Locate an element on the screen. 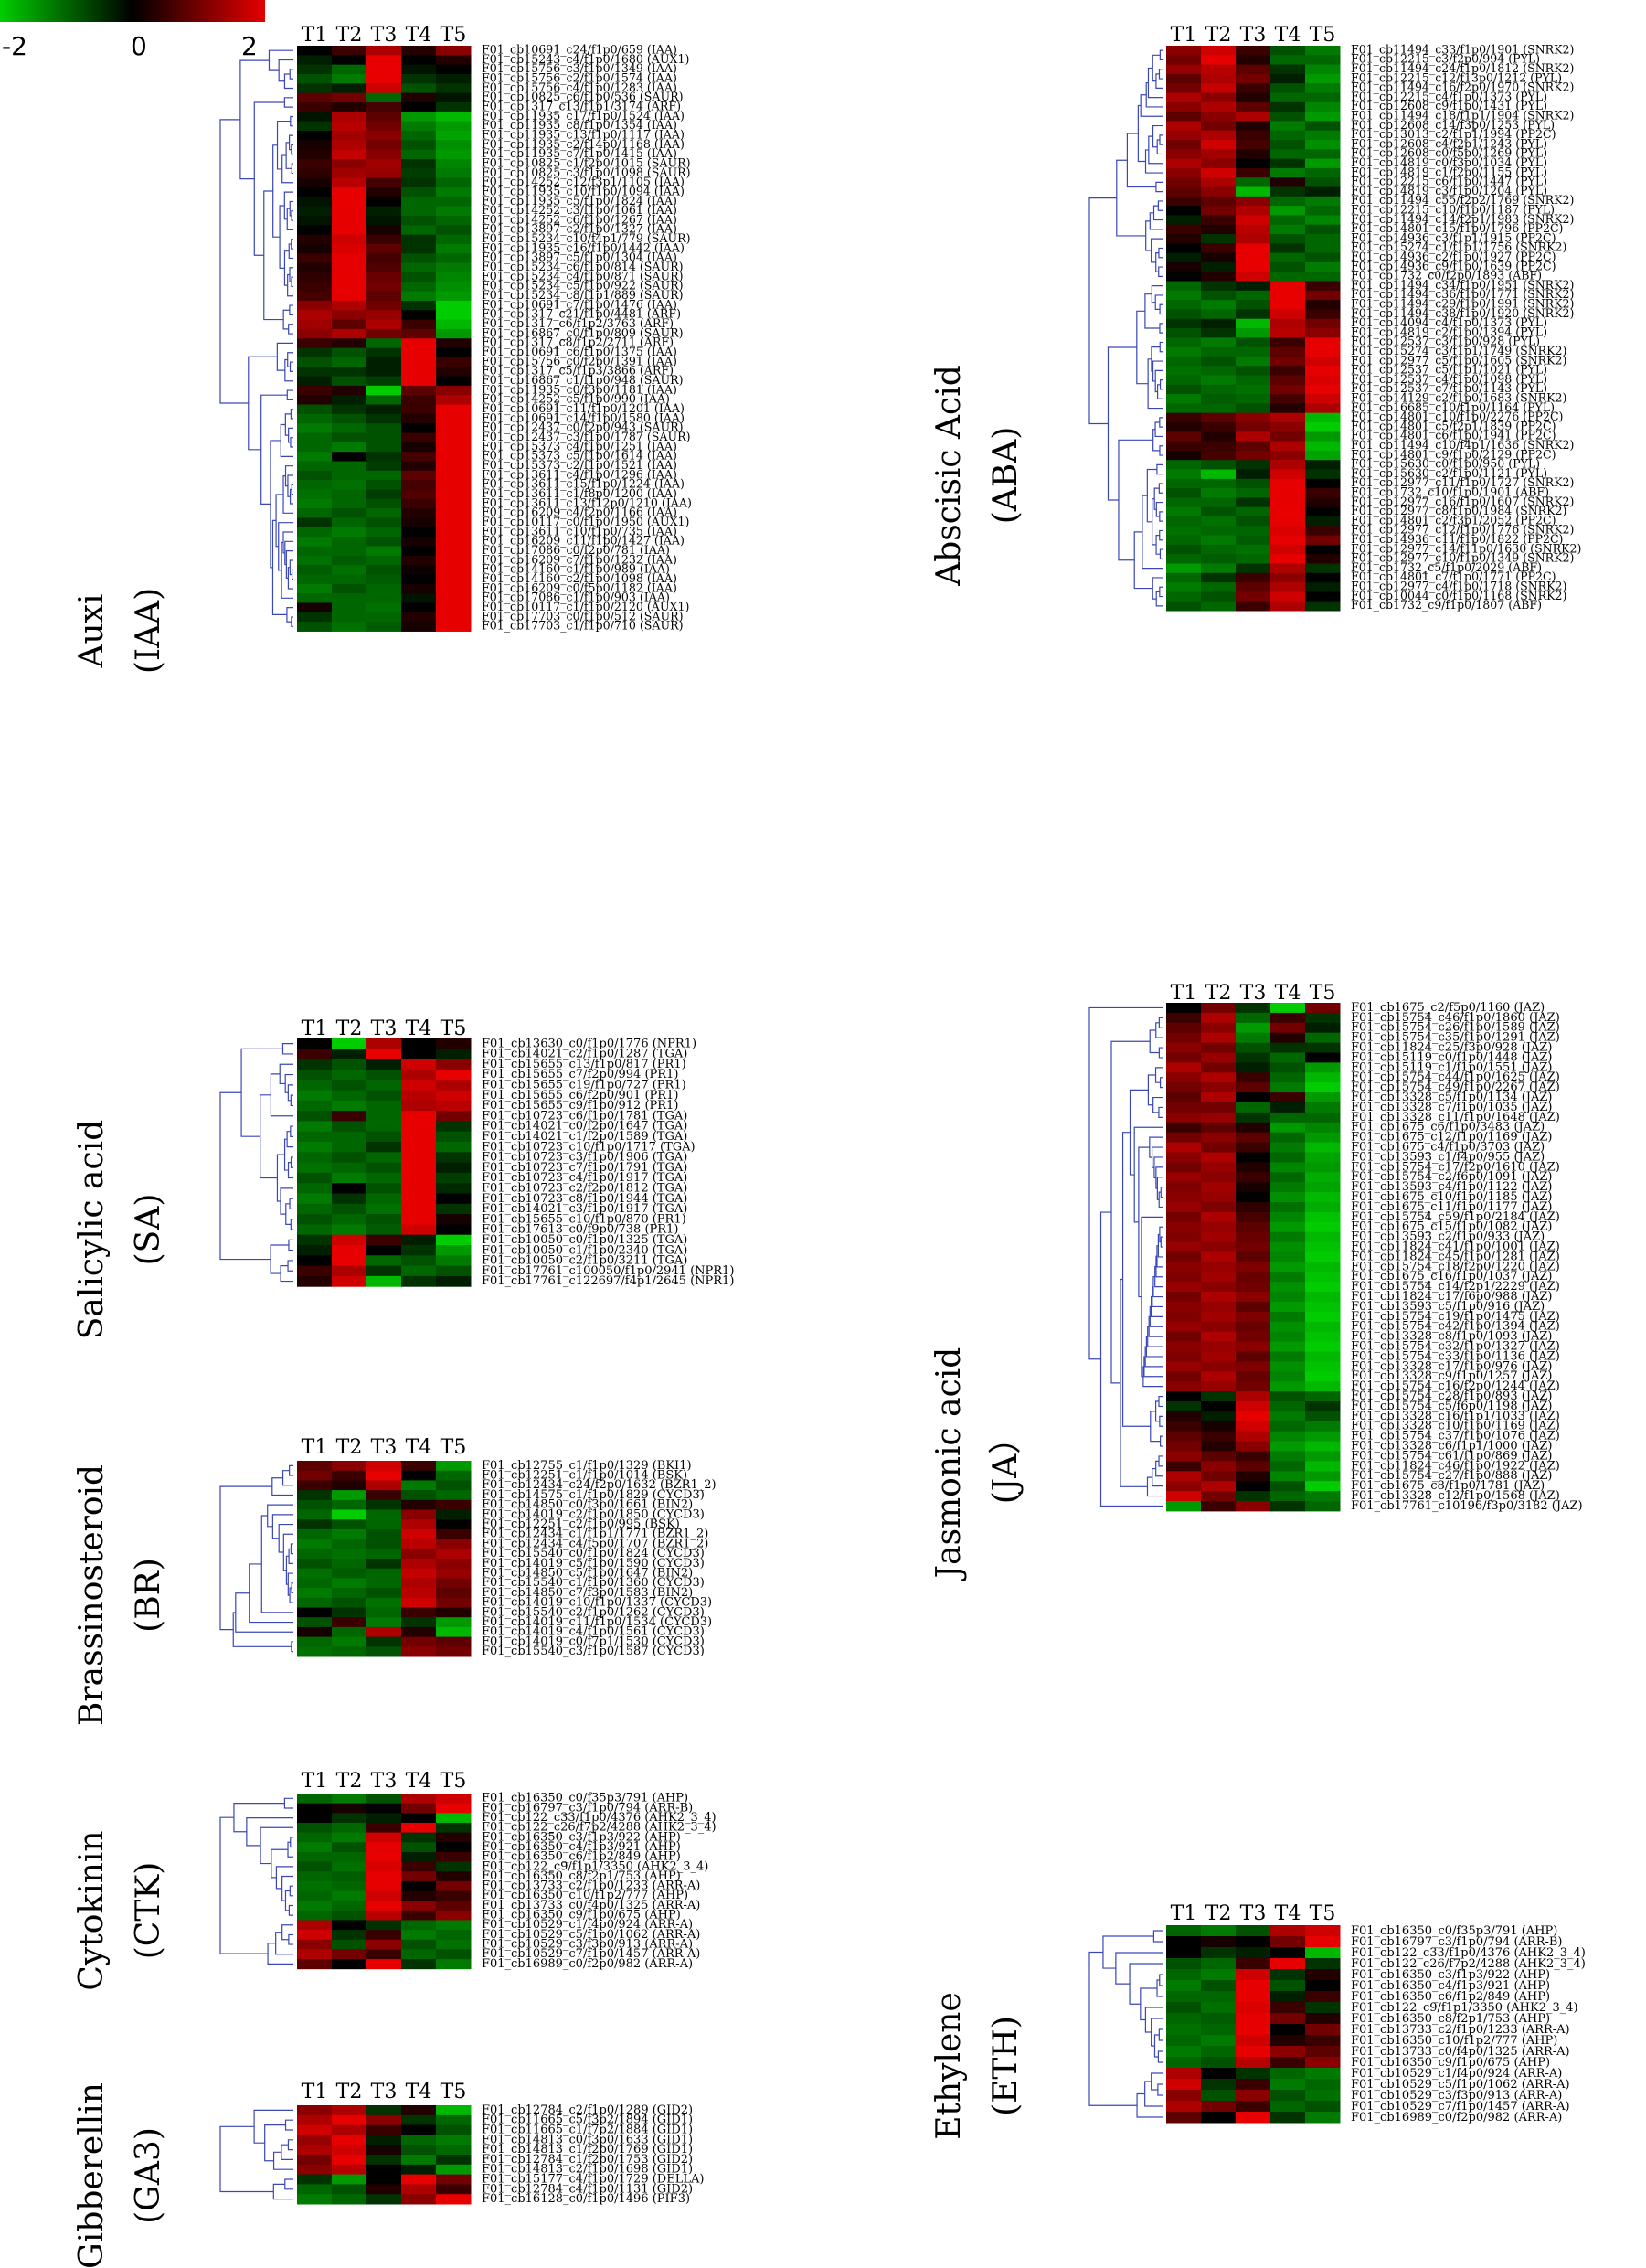 This screenshot has width=1646, height=2268. column-label: T4 is located at coordinates (419, 1781).